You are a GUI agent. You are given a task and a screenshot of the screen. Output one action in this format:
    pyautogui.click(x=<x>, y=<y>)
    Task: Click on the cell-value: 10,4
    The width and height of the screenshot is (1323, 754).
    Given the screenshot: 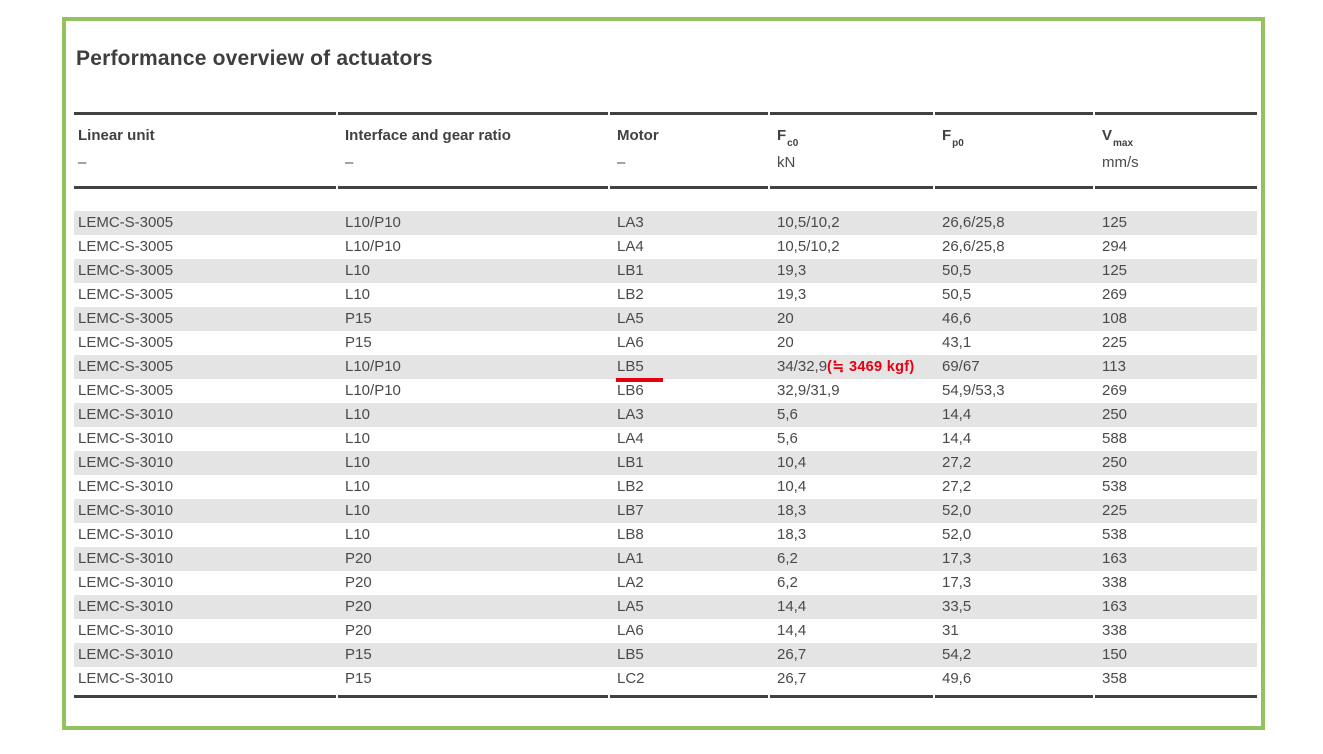 What is the action you would take?
    pyautogui.click(x=792, y=486)
    